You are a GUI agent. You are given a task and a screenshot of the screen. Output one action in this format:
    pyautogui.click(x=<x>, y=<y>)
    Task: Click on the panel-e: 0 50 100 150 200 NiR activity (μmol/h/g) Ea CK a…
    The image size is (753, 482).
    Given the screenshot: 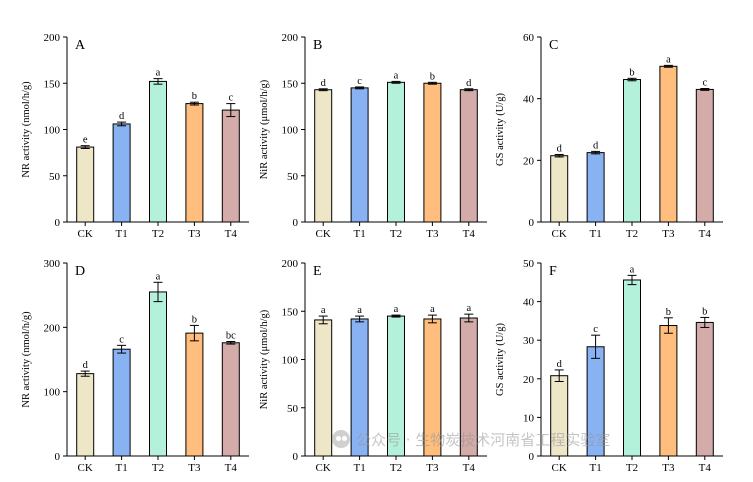 What is the action you would take?
    pyautogui.click(x=373, y=366)
    